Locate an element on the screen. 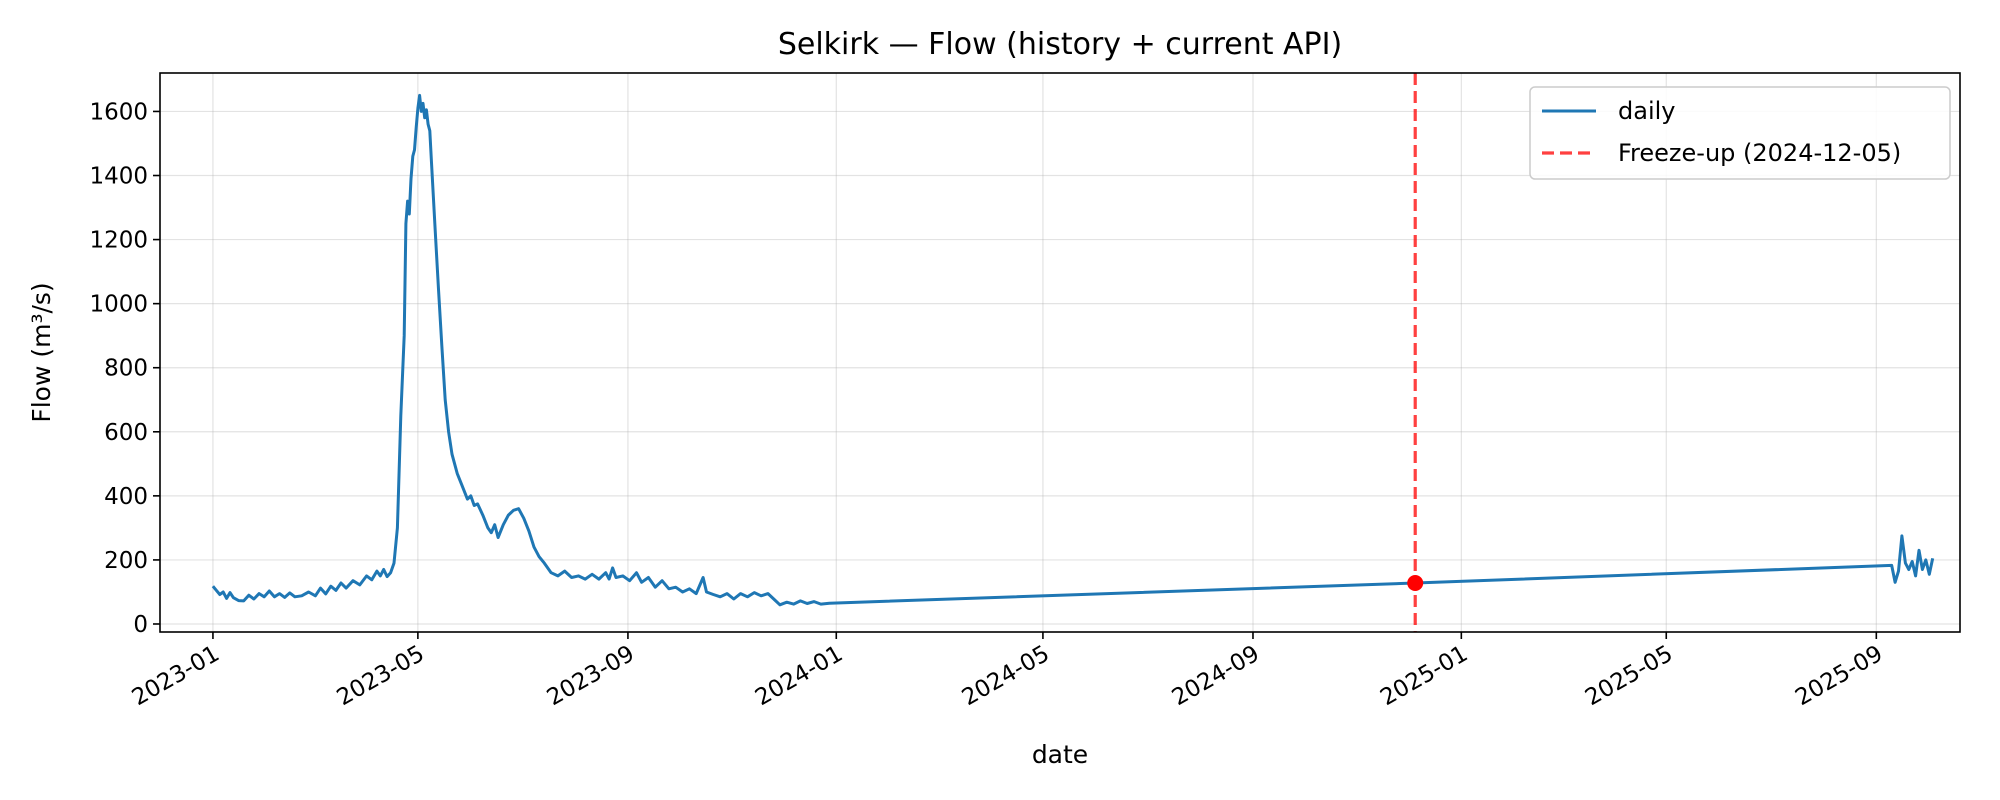 Image resolution: width=2000 pixels, height=800 pixels. legend: daily Freeze-up (2024-12-05) is located at coordinates (1740, 133).